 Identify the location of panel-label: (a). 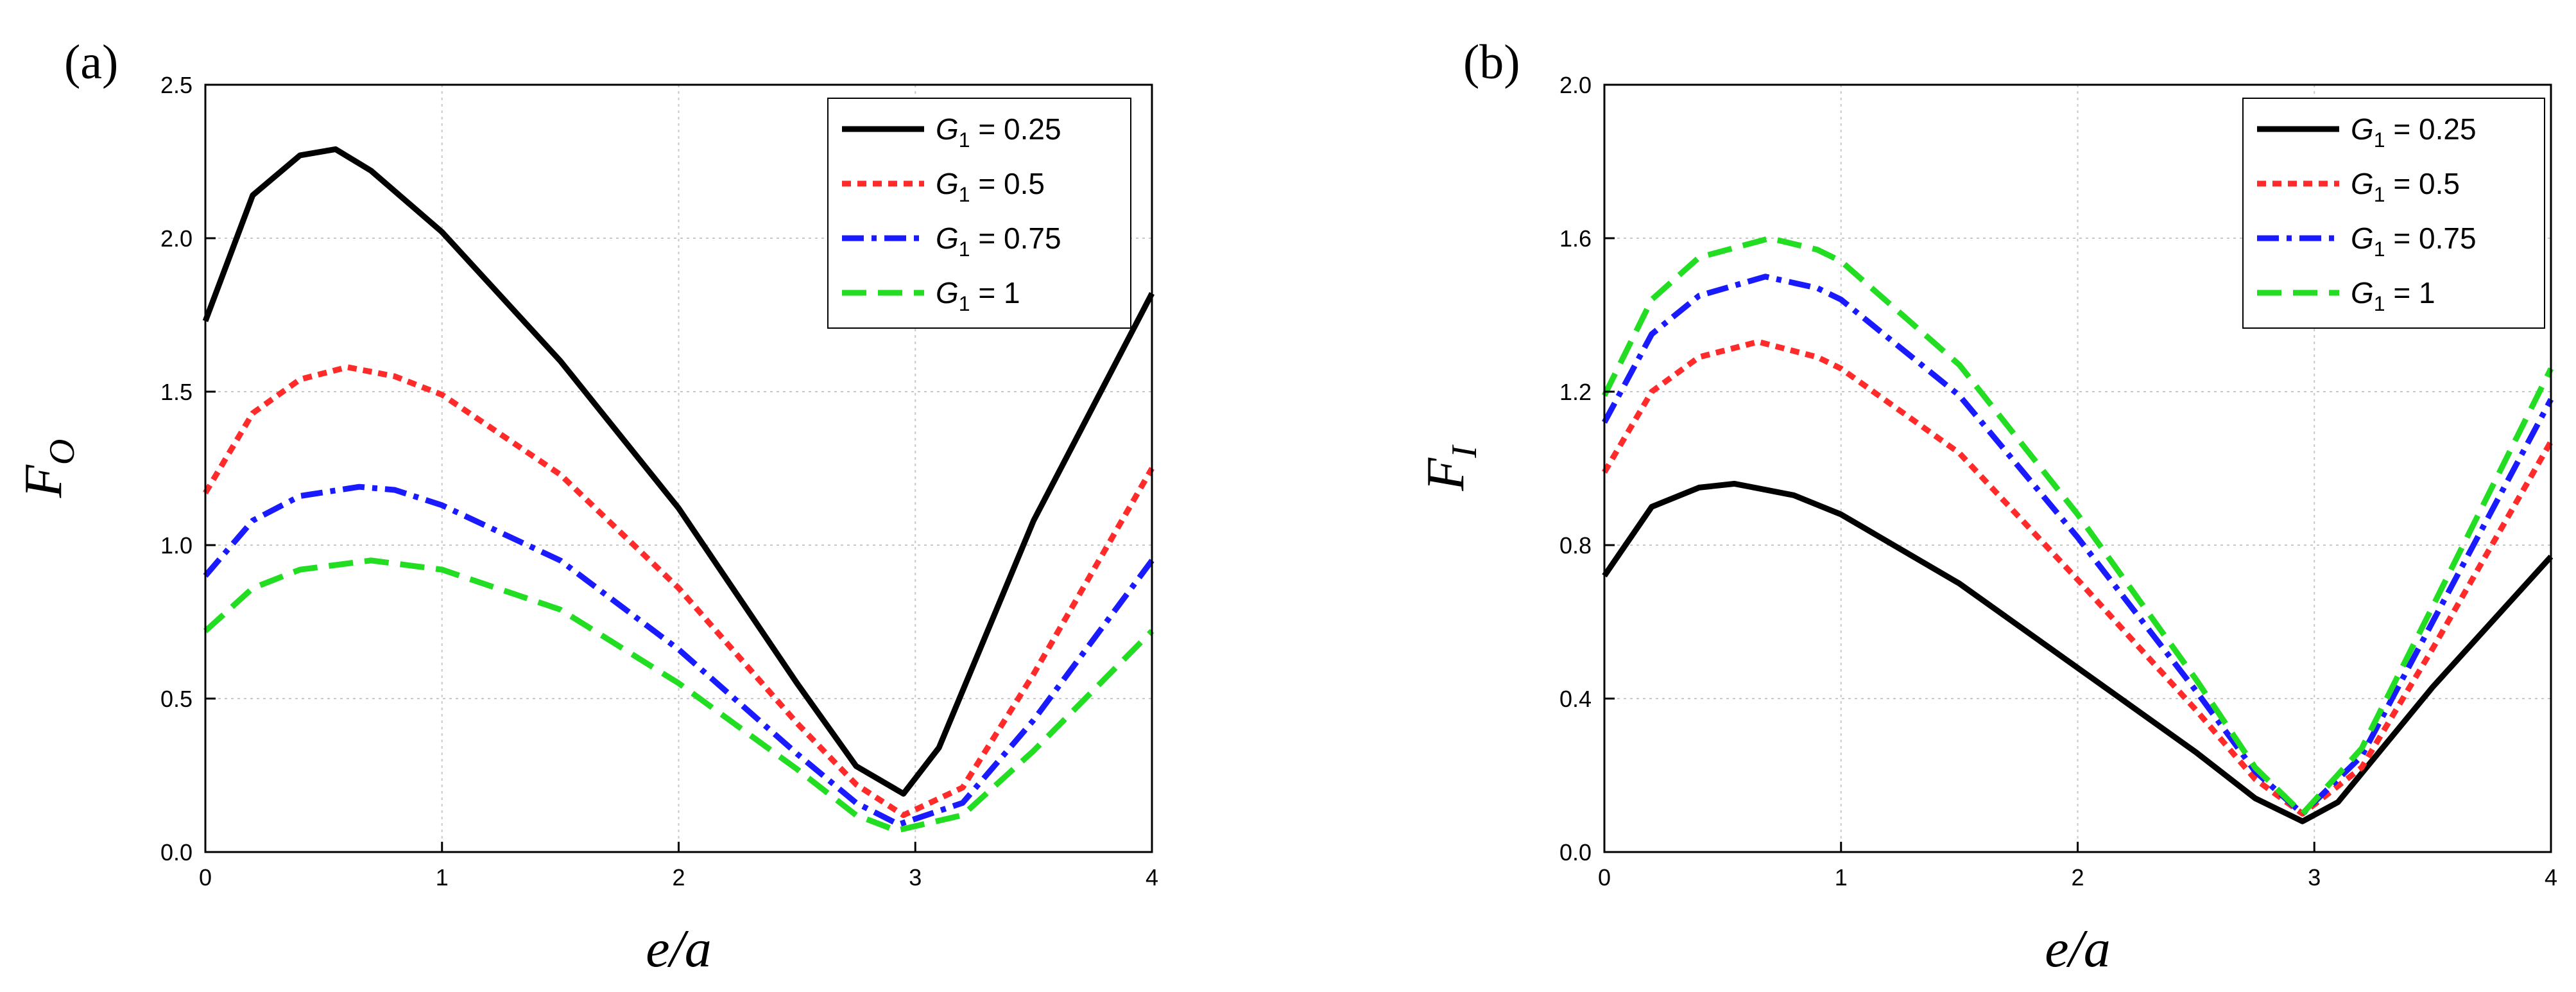
(91, 62).